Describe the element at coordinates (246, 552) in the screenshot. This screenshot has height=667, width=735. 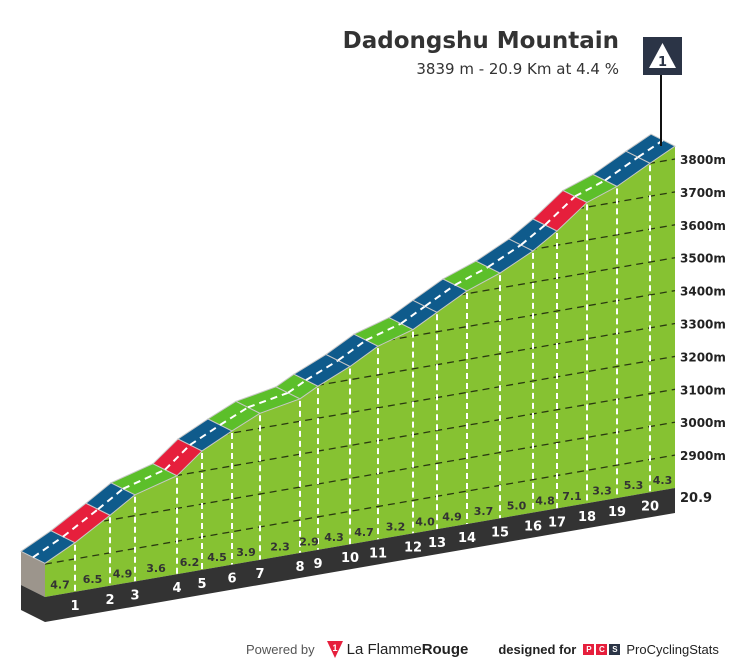
I see `gradient-label: 3.9` at that location.